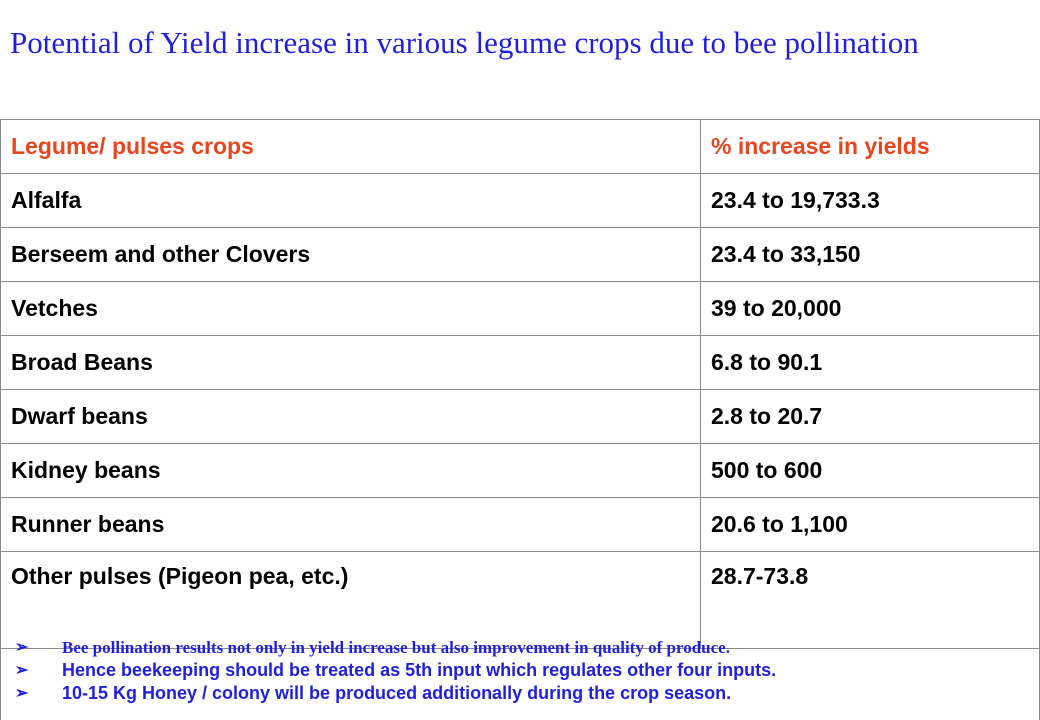 This screenshot has height=720, width=1040. I want to click on table-row: Berseem and other Clovers 23.4 to 33,150, so click(520, 254).